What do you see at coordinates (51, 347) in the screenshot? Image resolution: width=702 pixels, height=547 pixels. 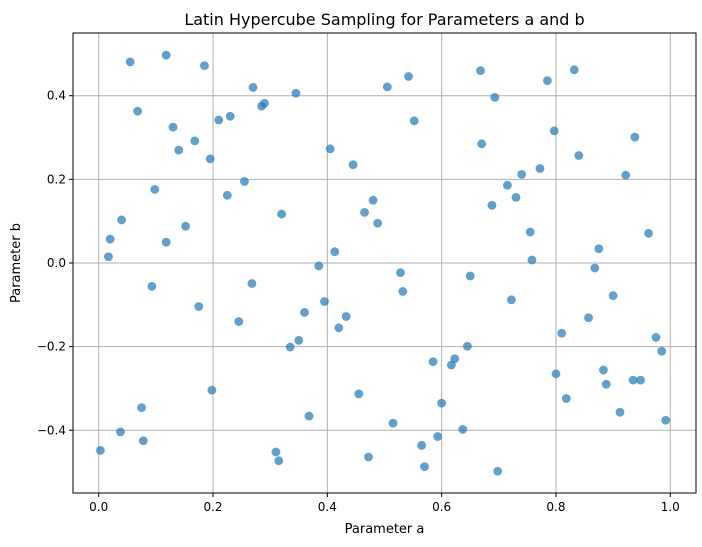 I see `y-tick-label: −0.2` at bounding box center [51, 347].